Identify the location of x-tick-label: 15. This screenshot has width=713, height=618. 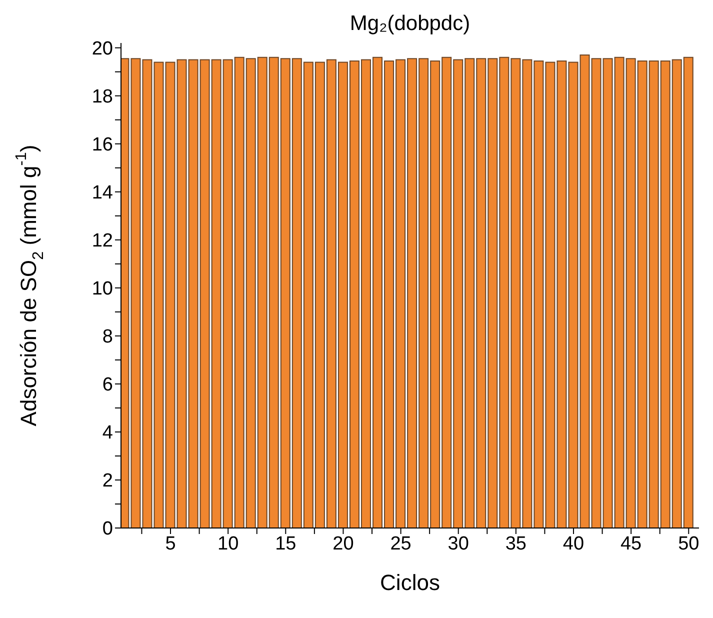
(285, 543).